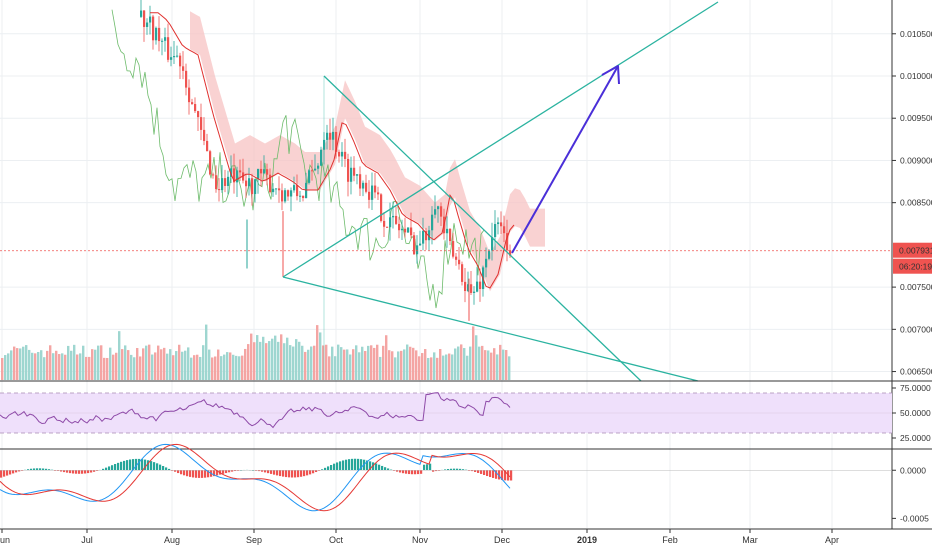 Image resolution: width=932 pixels, height=550 pixels. What do you see at coordinates (916, 203) in the screenshot?
I see `price-tick-label: 0.008500` at bounding box center [916, 203].